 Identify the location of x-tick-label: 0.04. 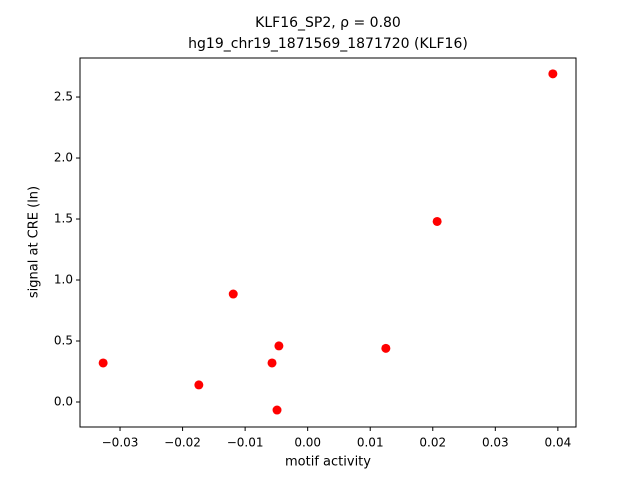
(558, 443).